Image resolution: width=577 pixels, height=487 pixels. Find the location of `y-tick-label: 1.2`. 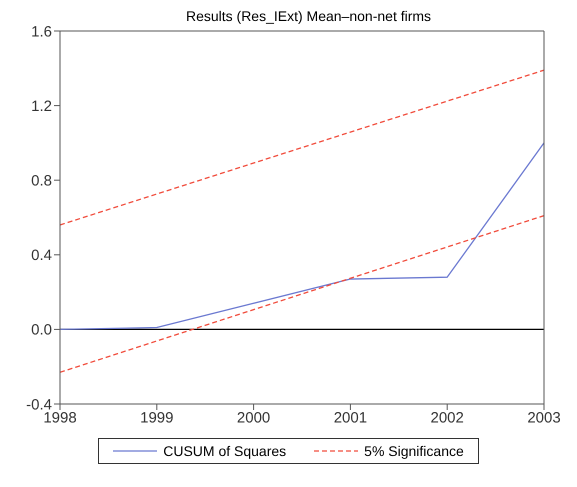

y-tick-label: 1.2 is located at coordinates (41, 106).